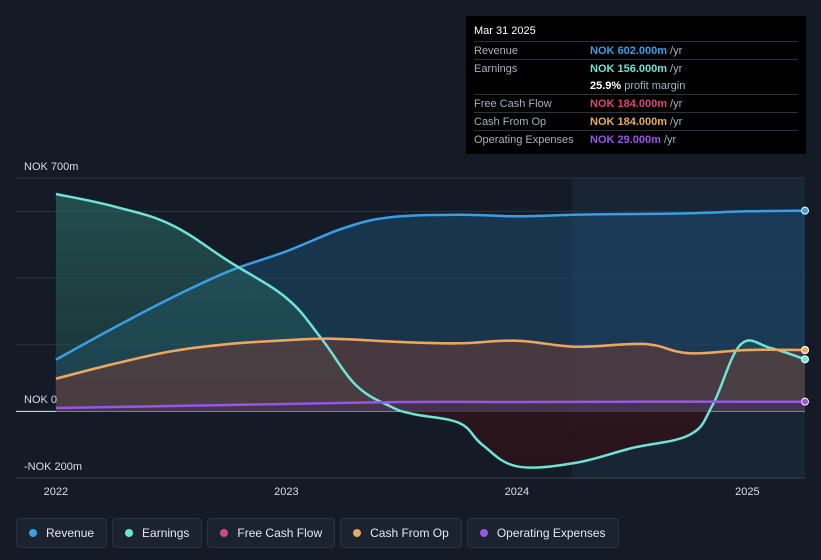 The width and height of the screenshot is (821, 560). What do you see at coordinates (625, 139) in the screenshot?
I see `tooltip-value: NOK 29.000m` at bounding box center [625, 139].